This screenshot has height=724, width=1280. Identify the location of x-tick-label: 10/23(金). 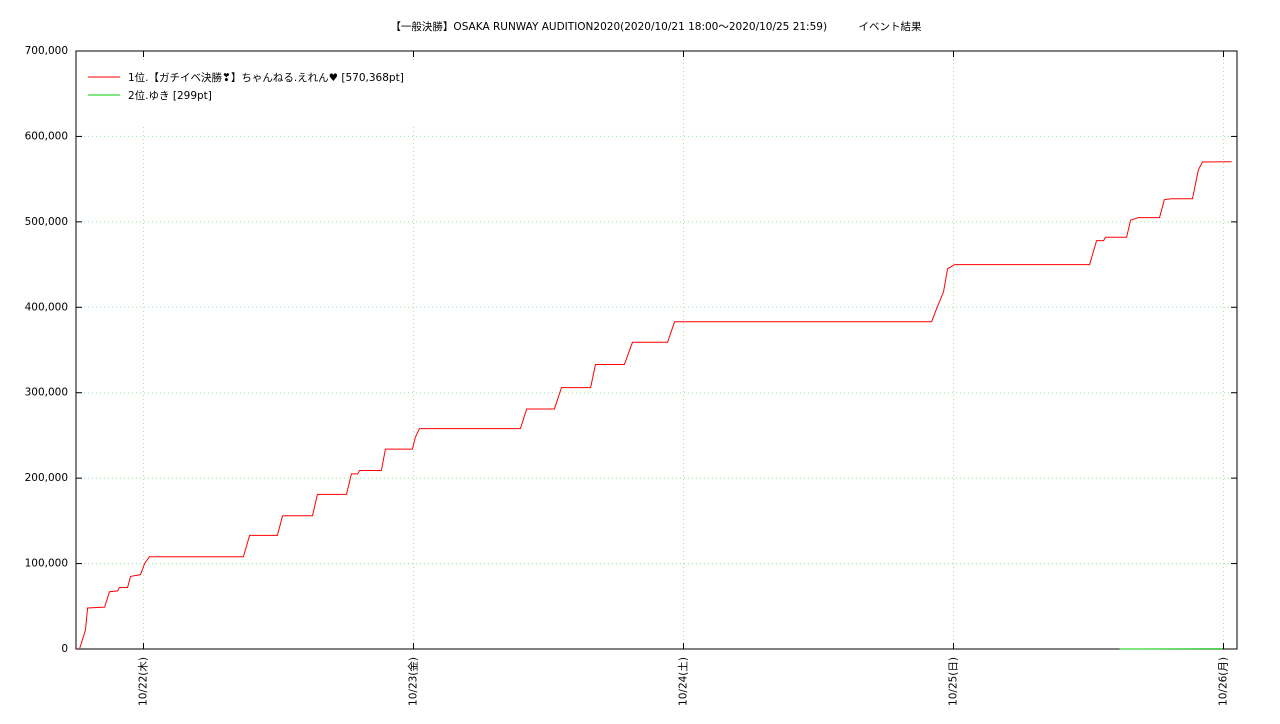
(413, 681).